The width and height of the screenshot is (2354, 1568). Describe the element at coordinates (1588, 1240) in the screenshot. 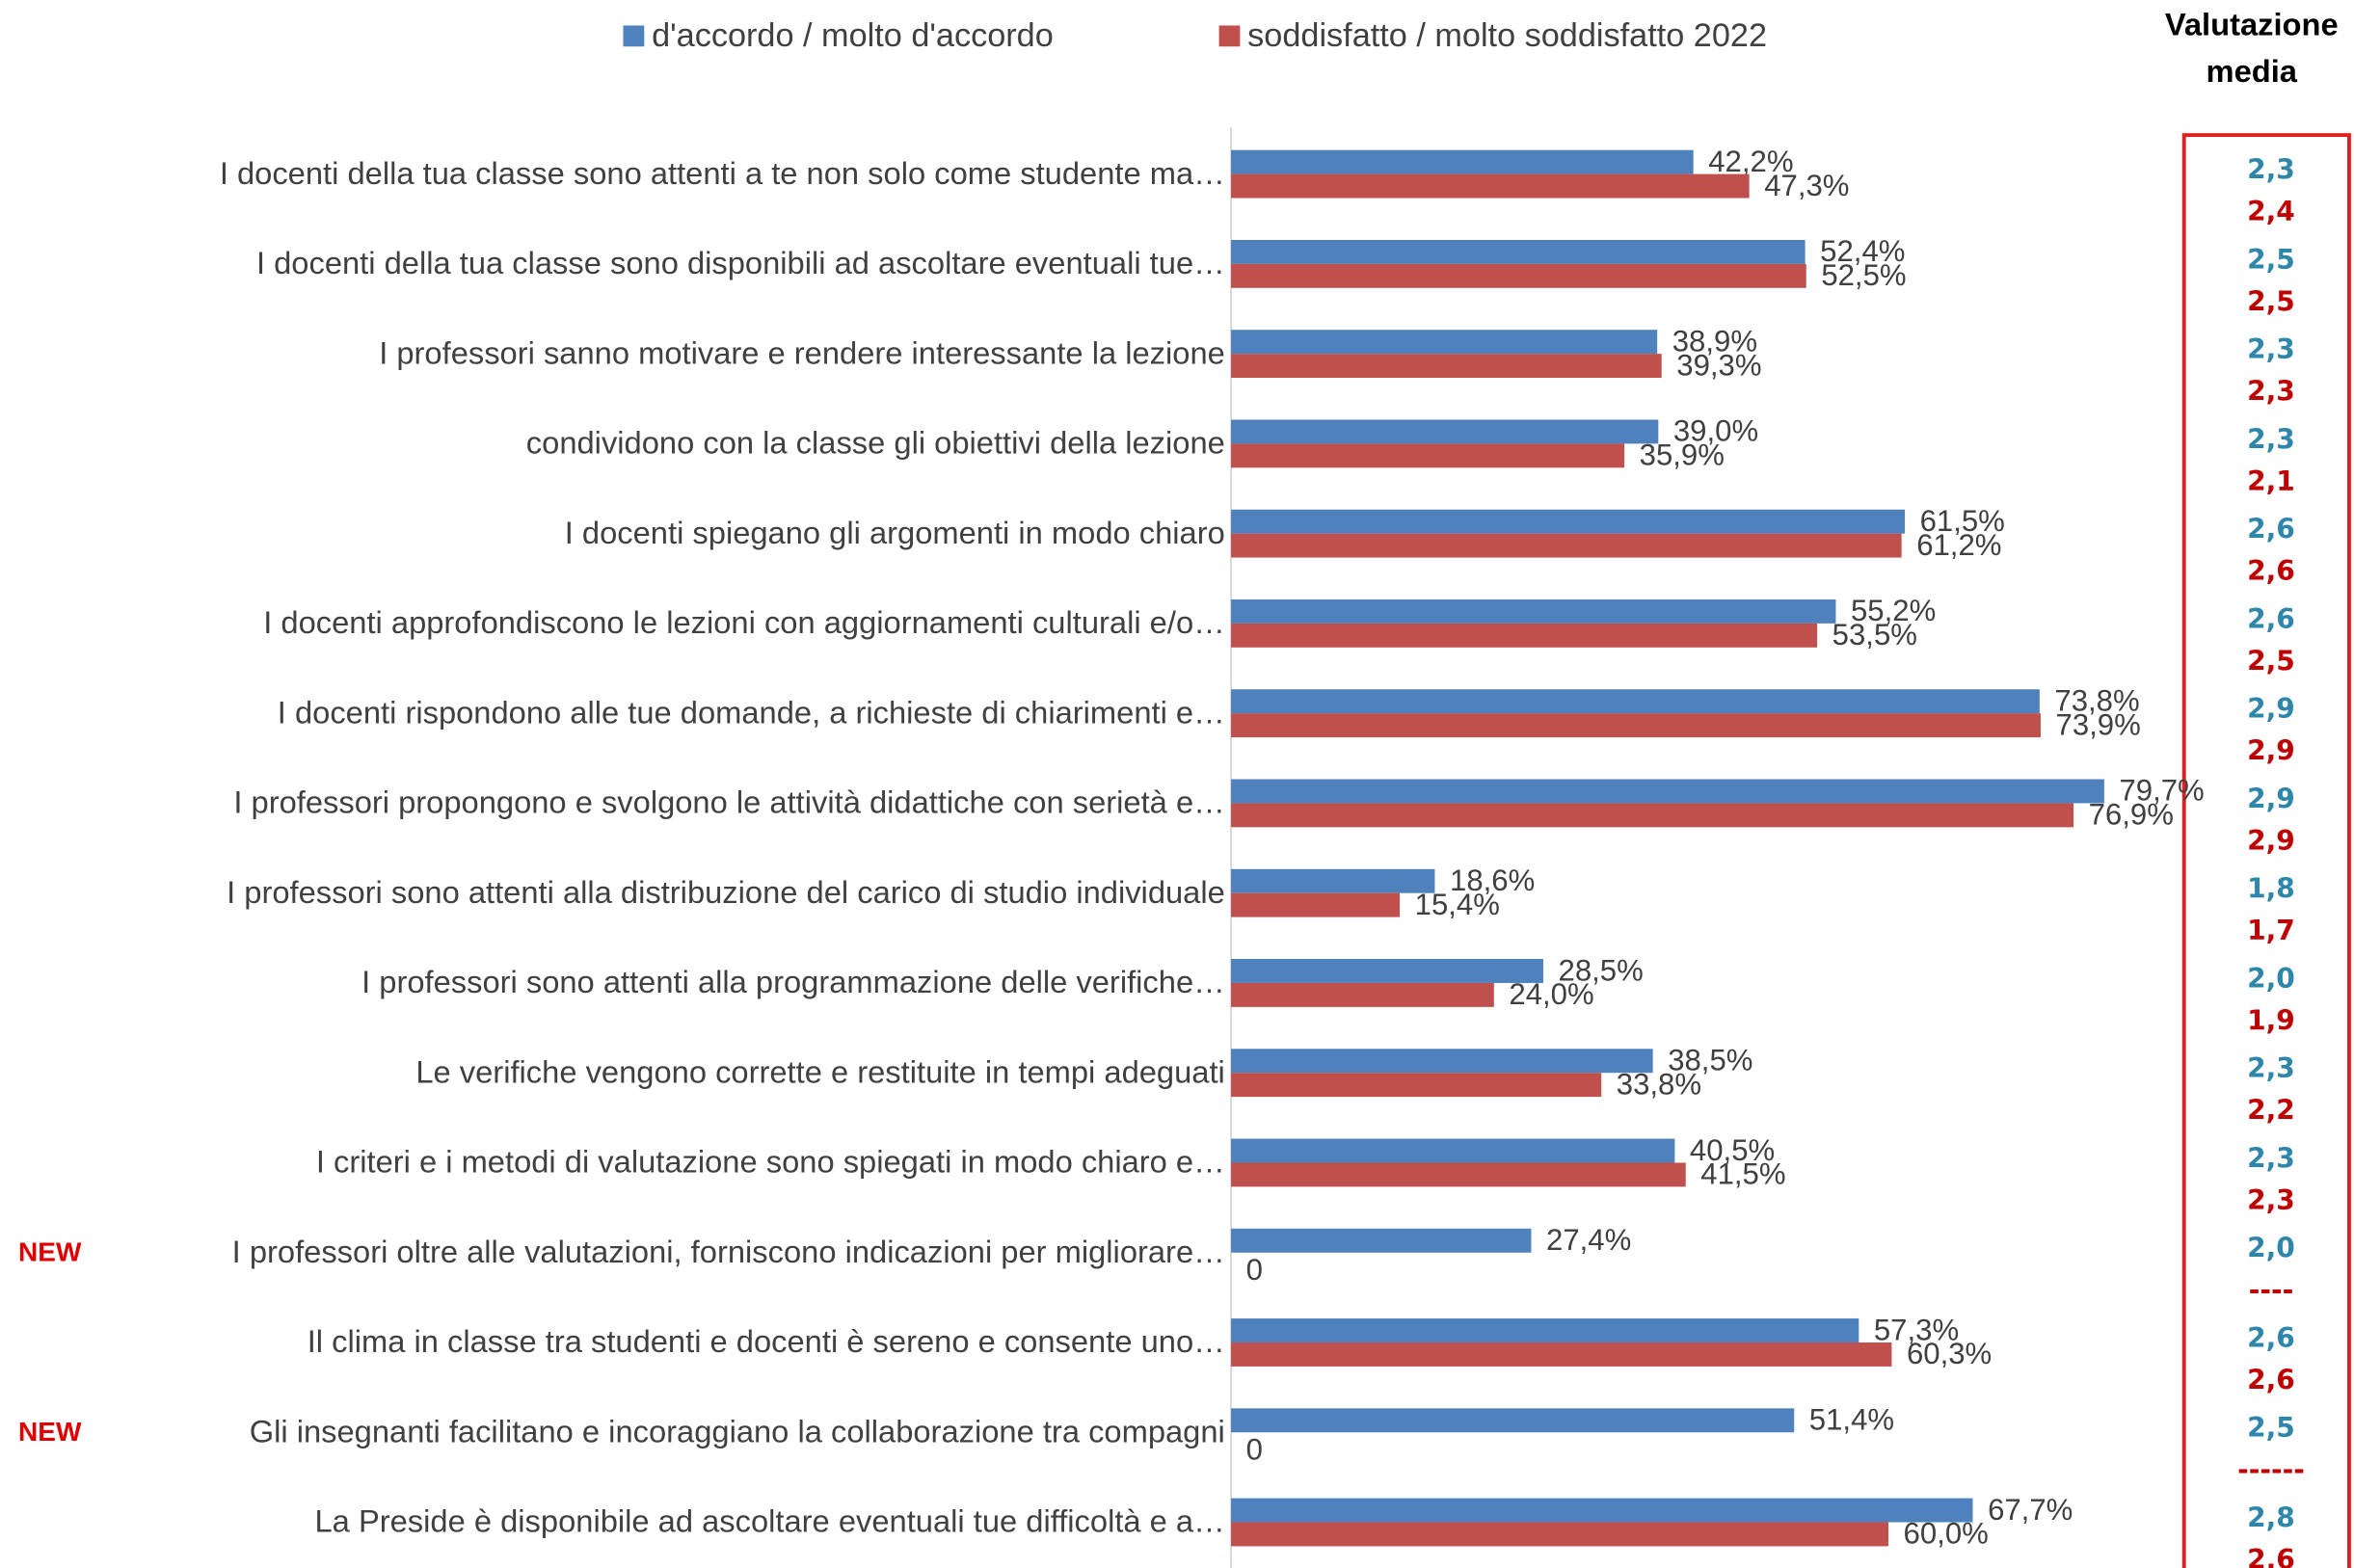

I see `value-label: 27,4%` at that location.